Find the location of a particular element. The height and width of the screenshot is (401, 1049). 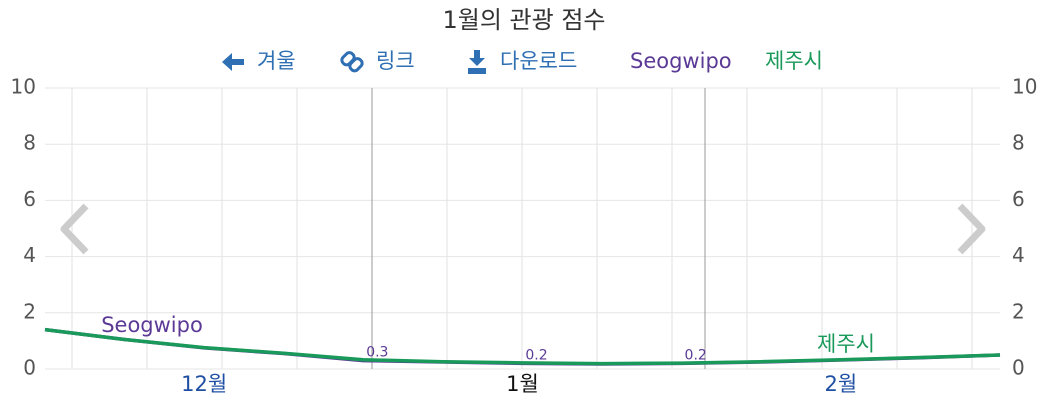

download-icon is located at coordinates (477, 62).